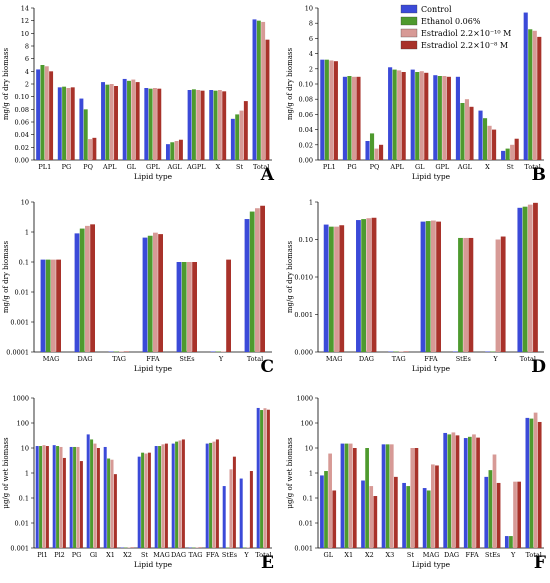  I want to click on x-tick-label: X2, so click(369, 555).